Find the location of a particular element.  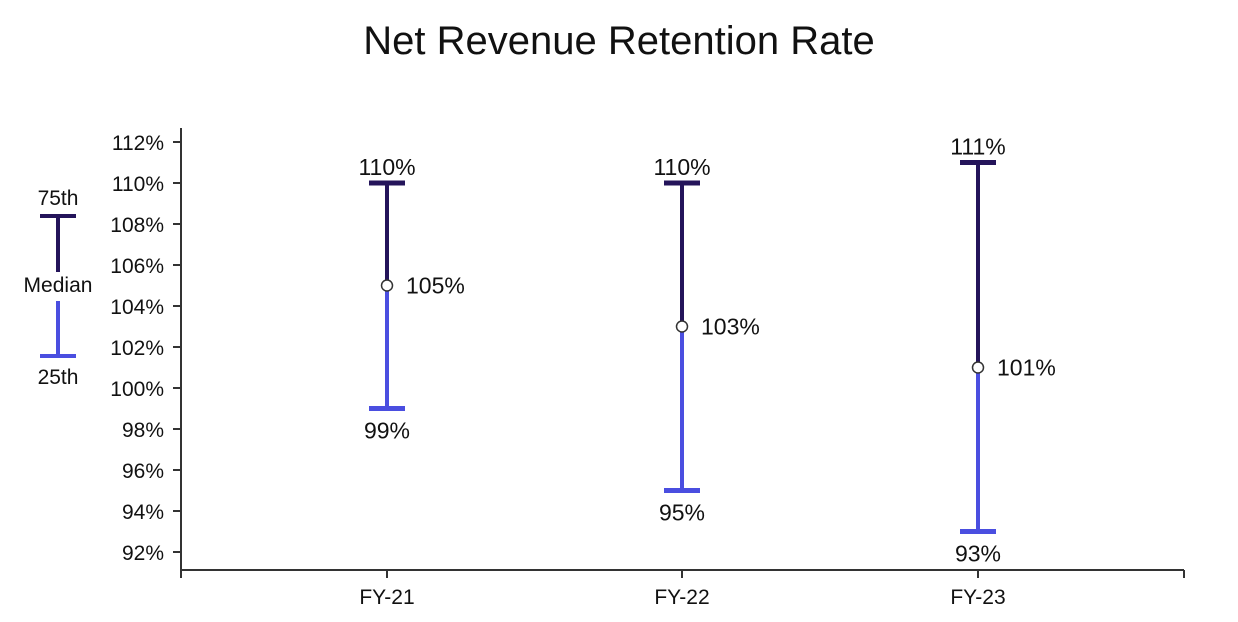

y-tick-label: 94% is located at coordinates (143, 512).